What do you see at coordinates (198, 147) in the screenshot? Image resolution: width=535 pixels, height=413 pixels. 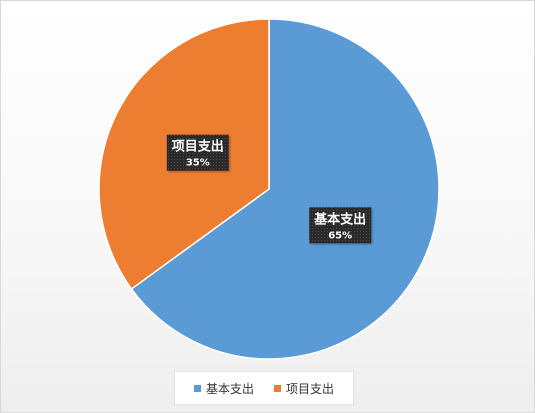 I see `data-label-name-1: 项目支出` at bounding box center [198, 147].